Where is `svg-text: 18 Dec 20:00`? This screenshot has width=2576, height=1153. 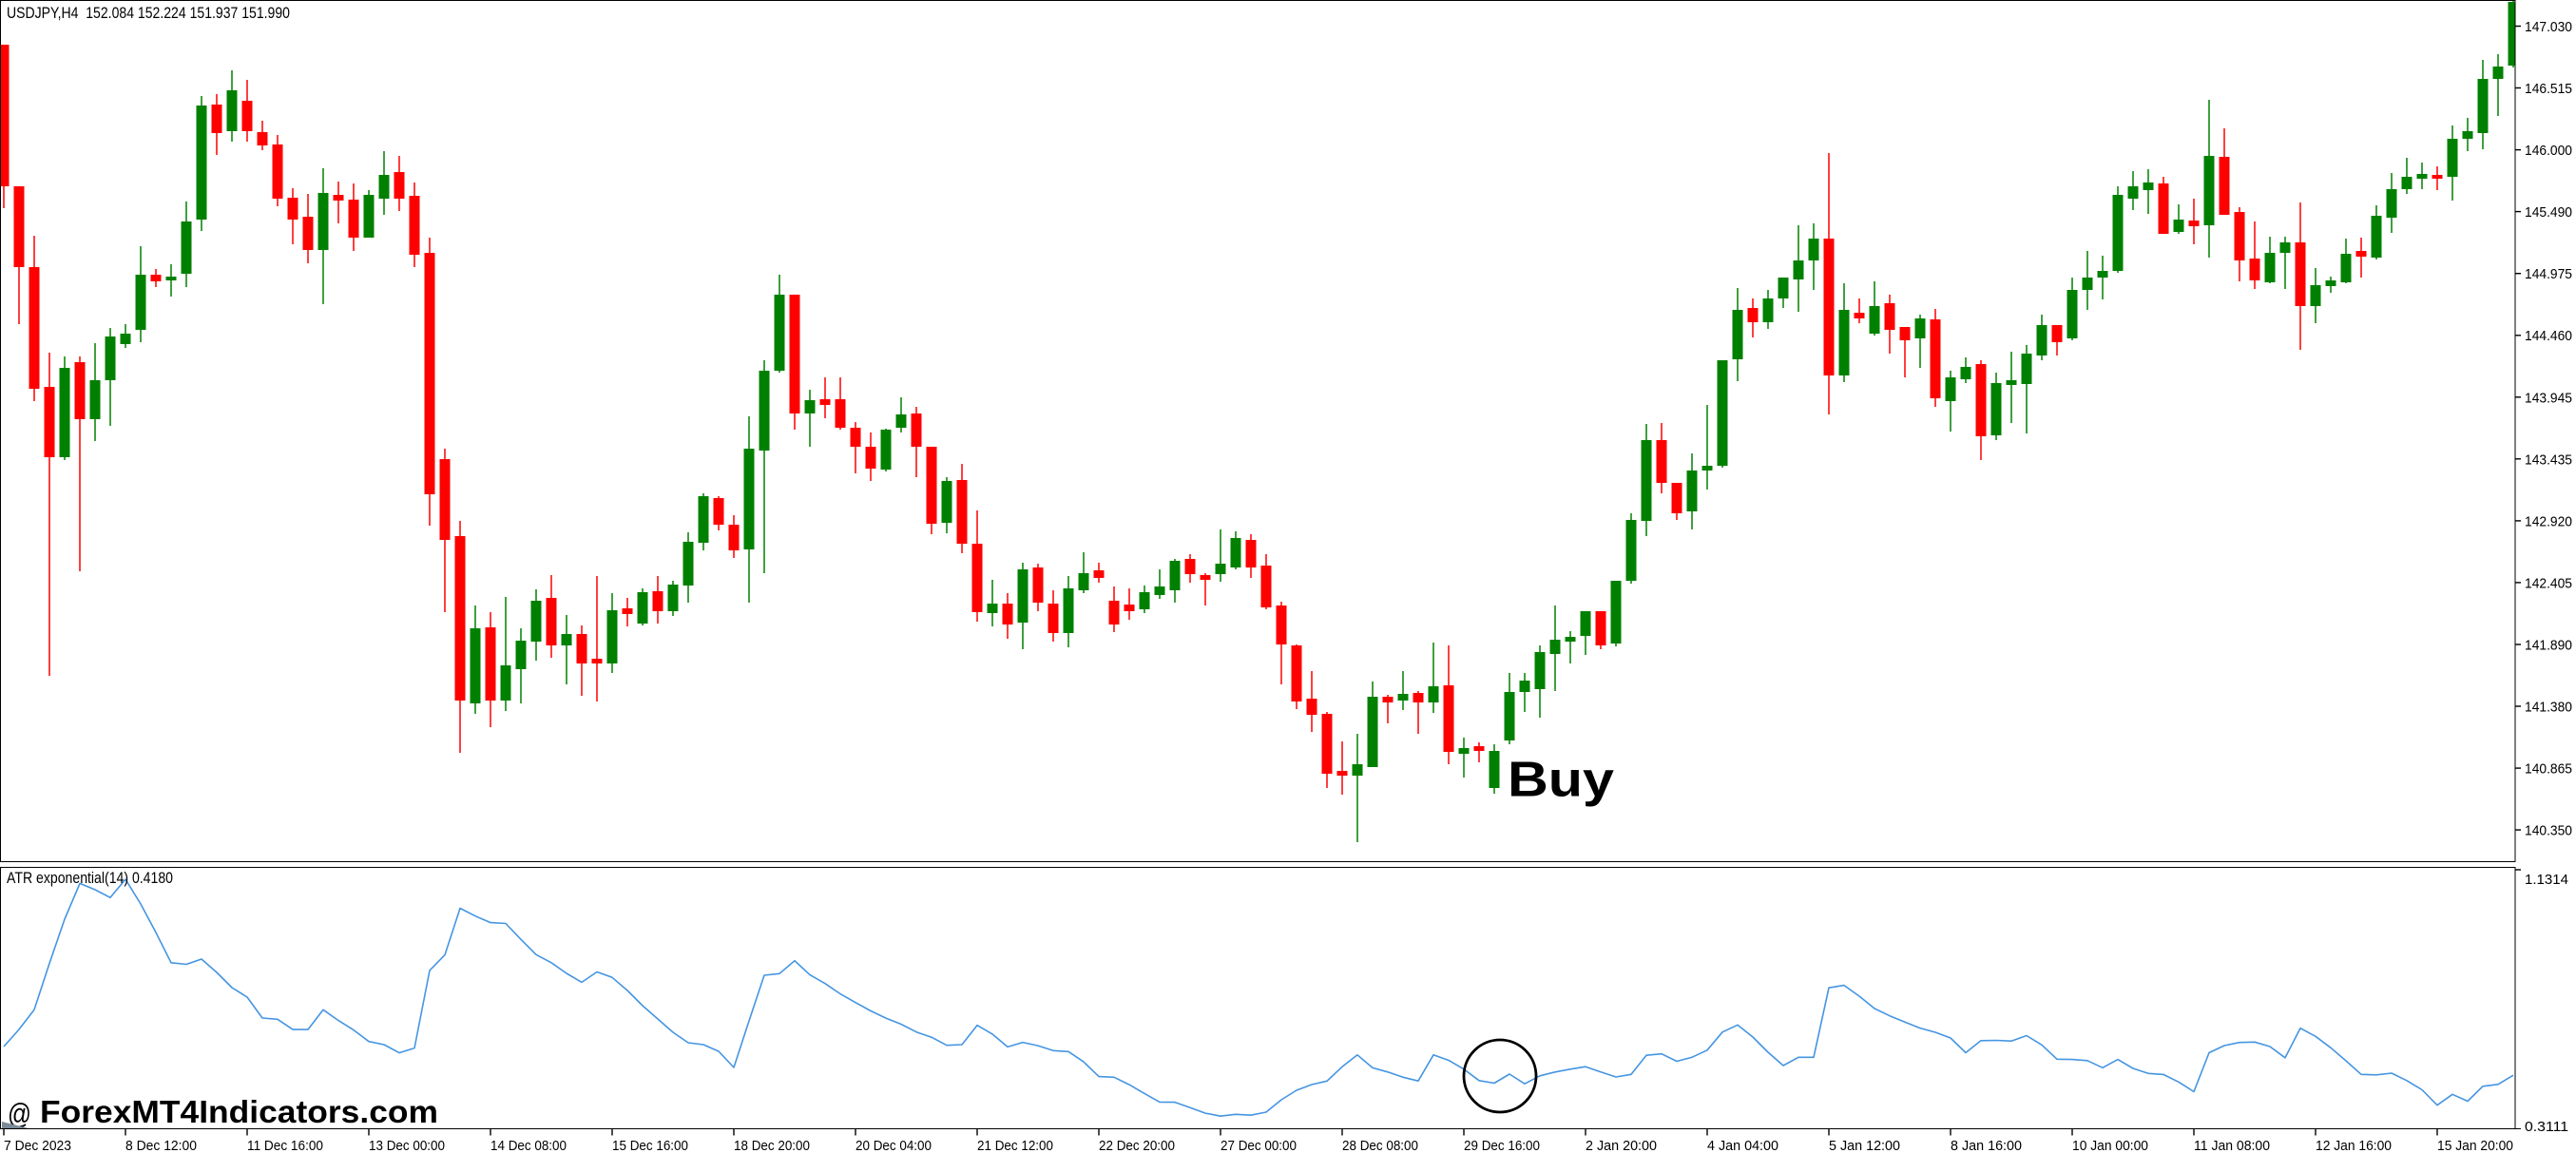 svg-text: 18 Dec 20:00 is located at coordinates (772, 1145).